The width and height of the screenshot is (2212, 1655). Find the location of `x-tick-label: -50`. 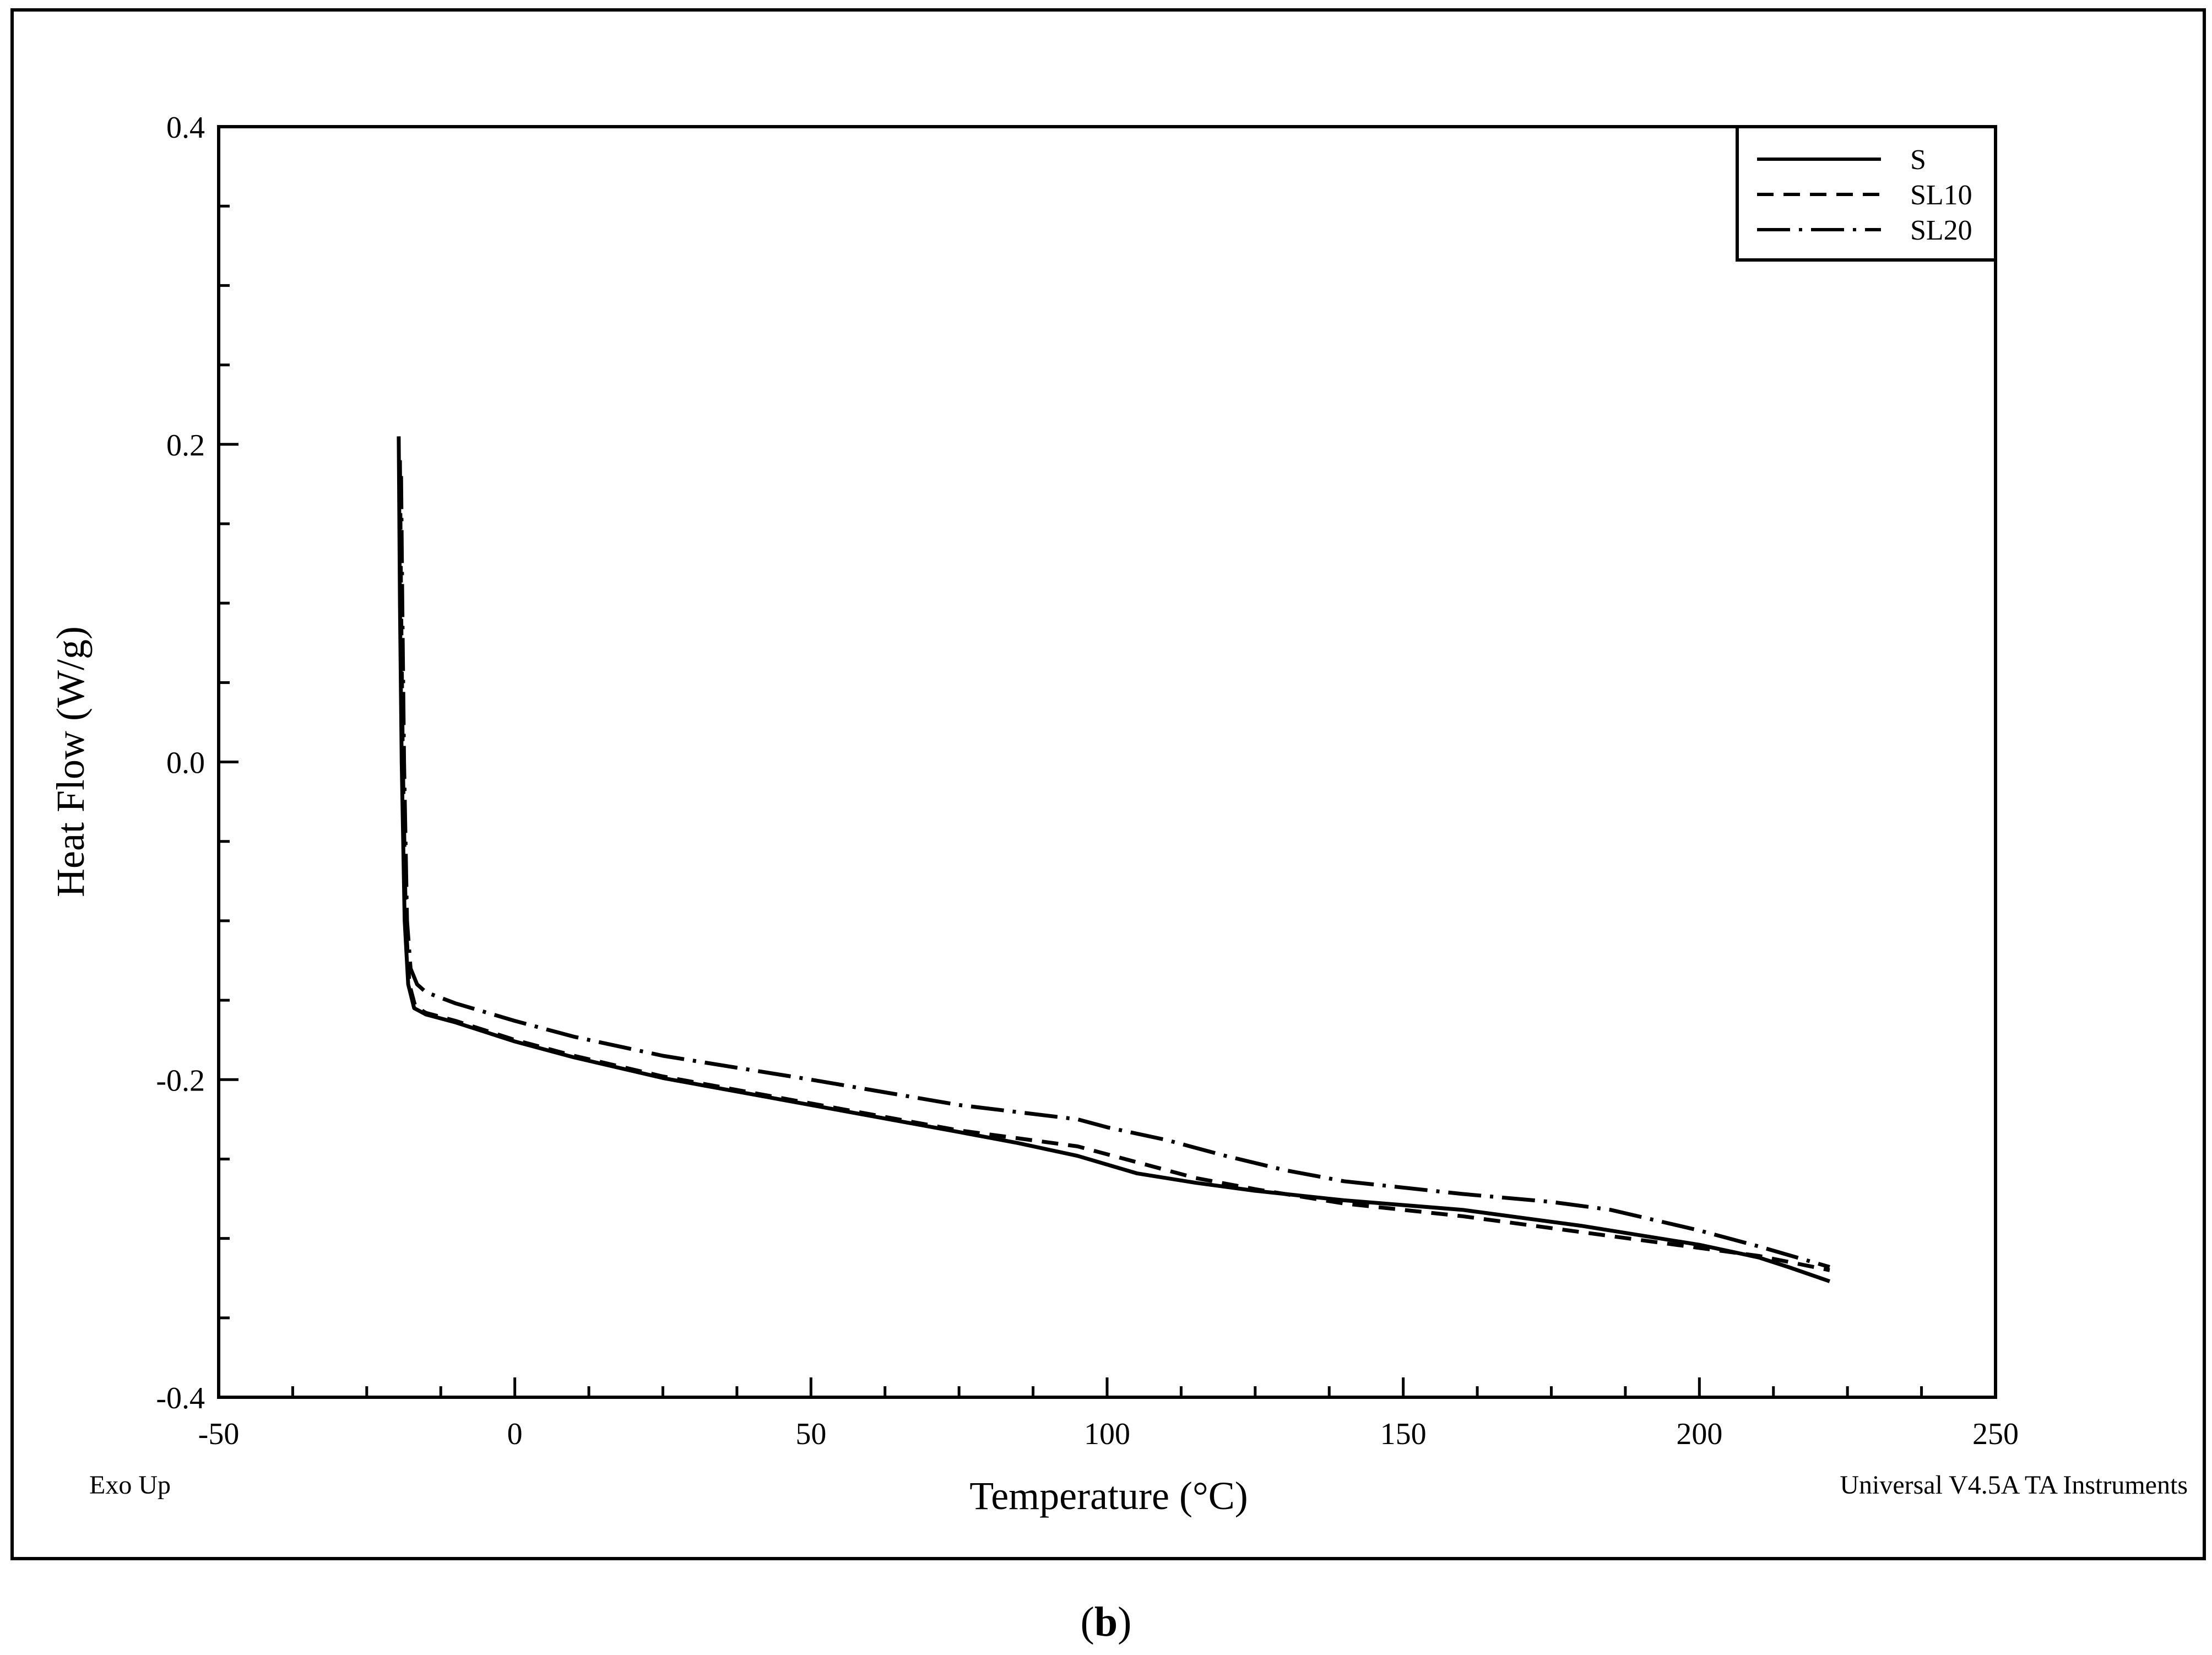

x-tick-label: -50 is located at coordinates (219, 1434).